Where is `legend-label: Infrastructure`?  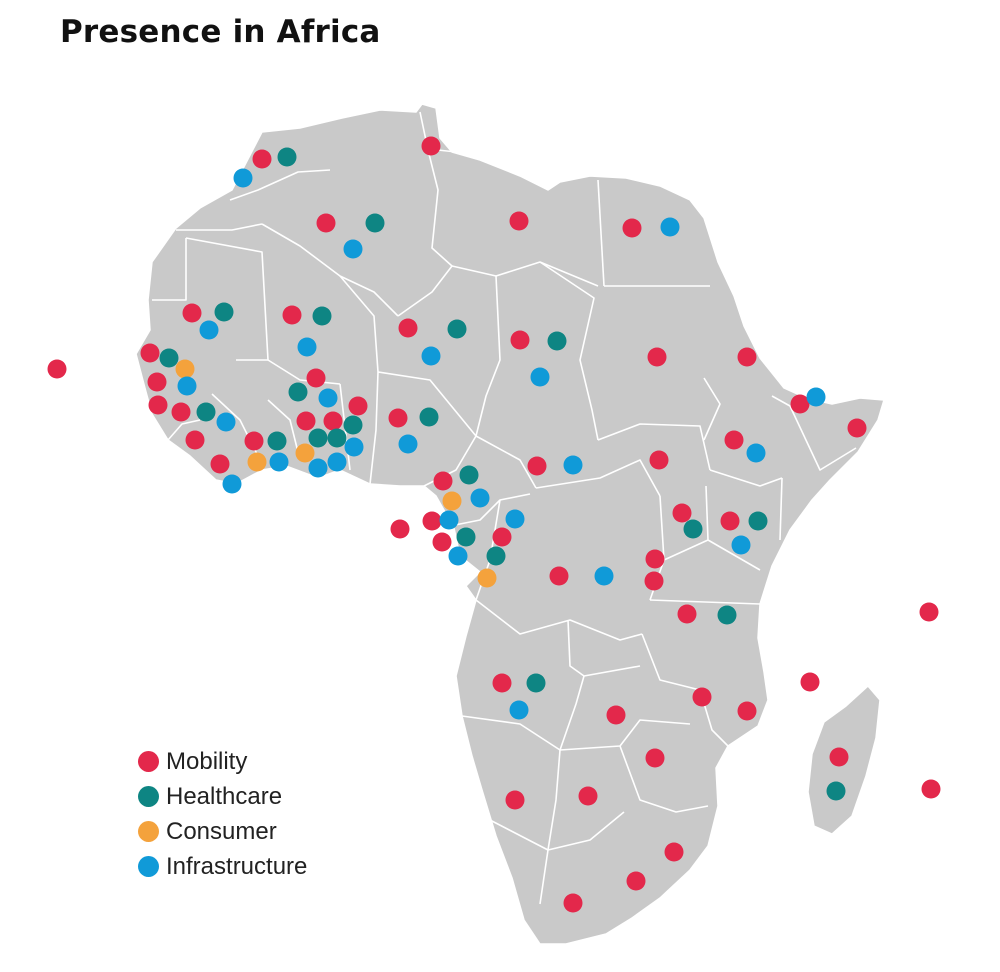
legend-label: Infrastructure is located at coordinates (237, 866).